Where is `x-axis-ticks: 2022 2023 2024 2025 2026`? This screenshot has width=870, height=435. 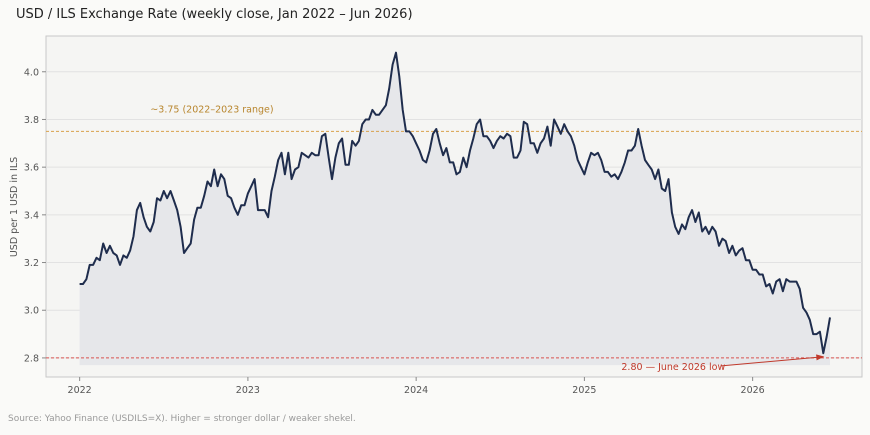 x-axis-ticks: 2022 2023 2024 2025 2026 is located at coordinates (416, 386).